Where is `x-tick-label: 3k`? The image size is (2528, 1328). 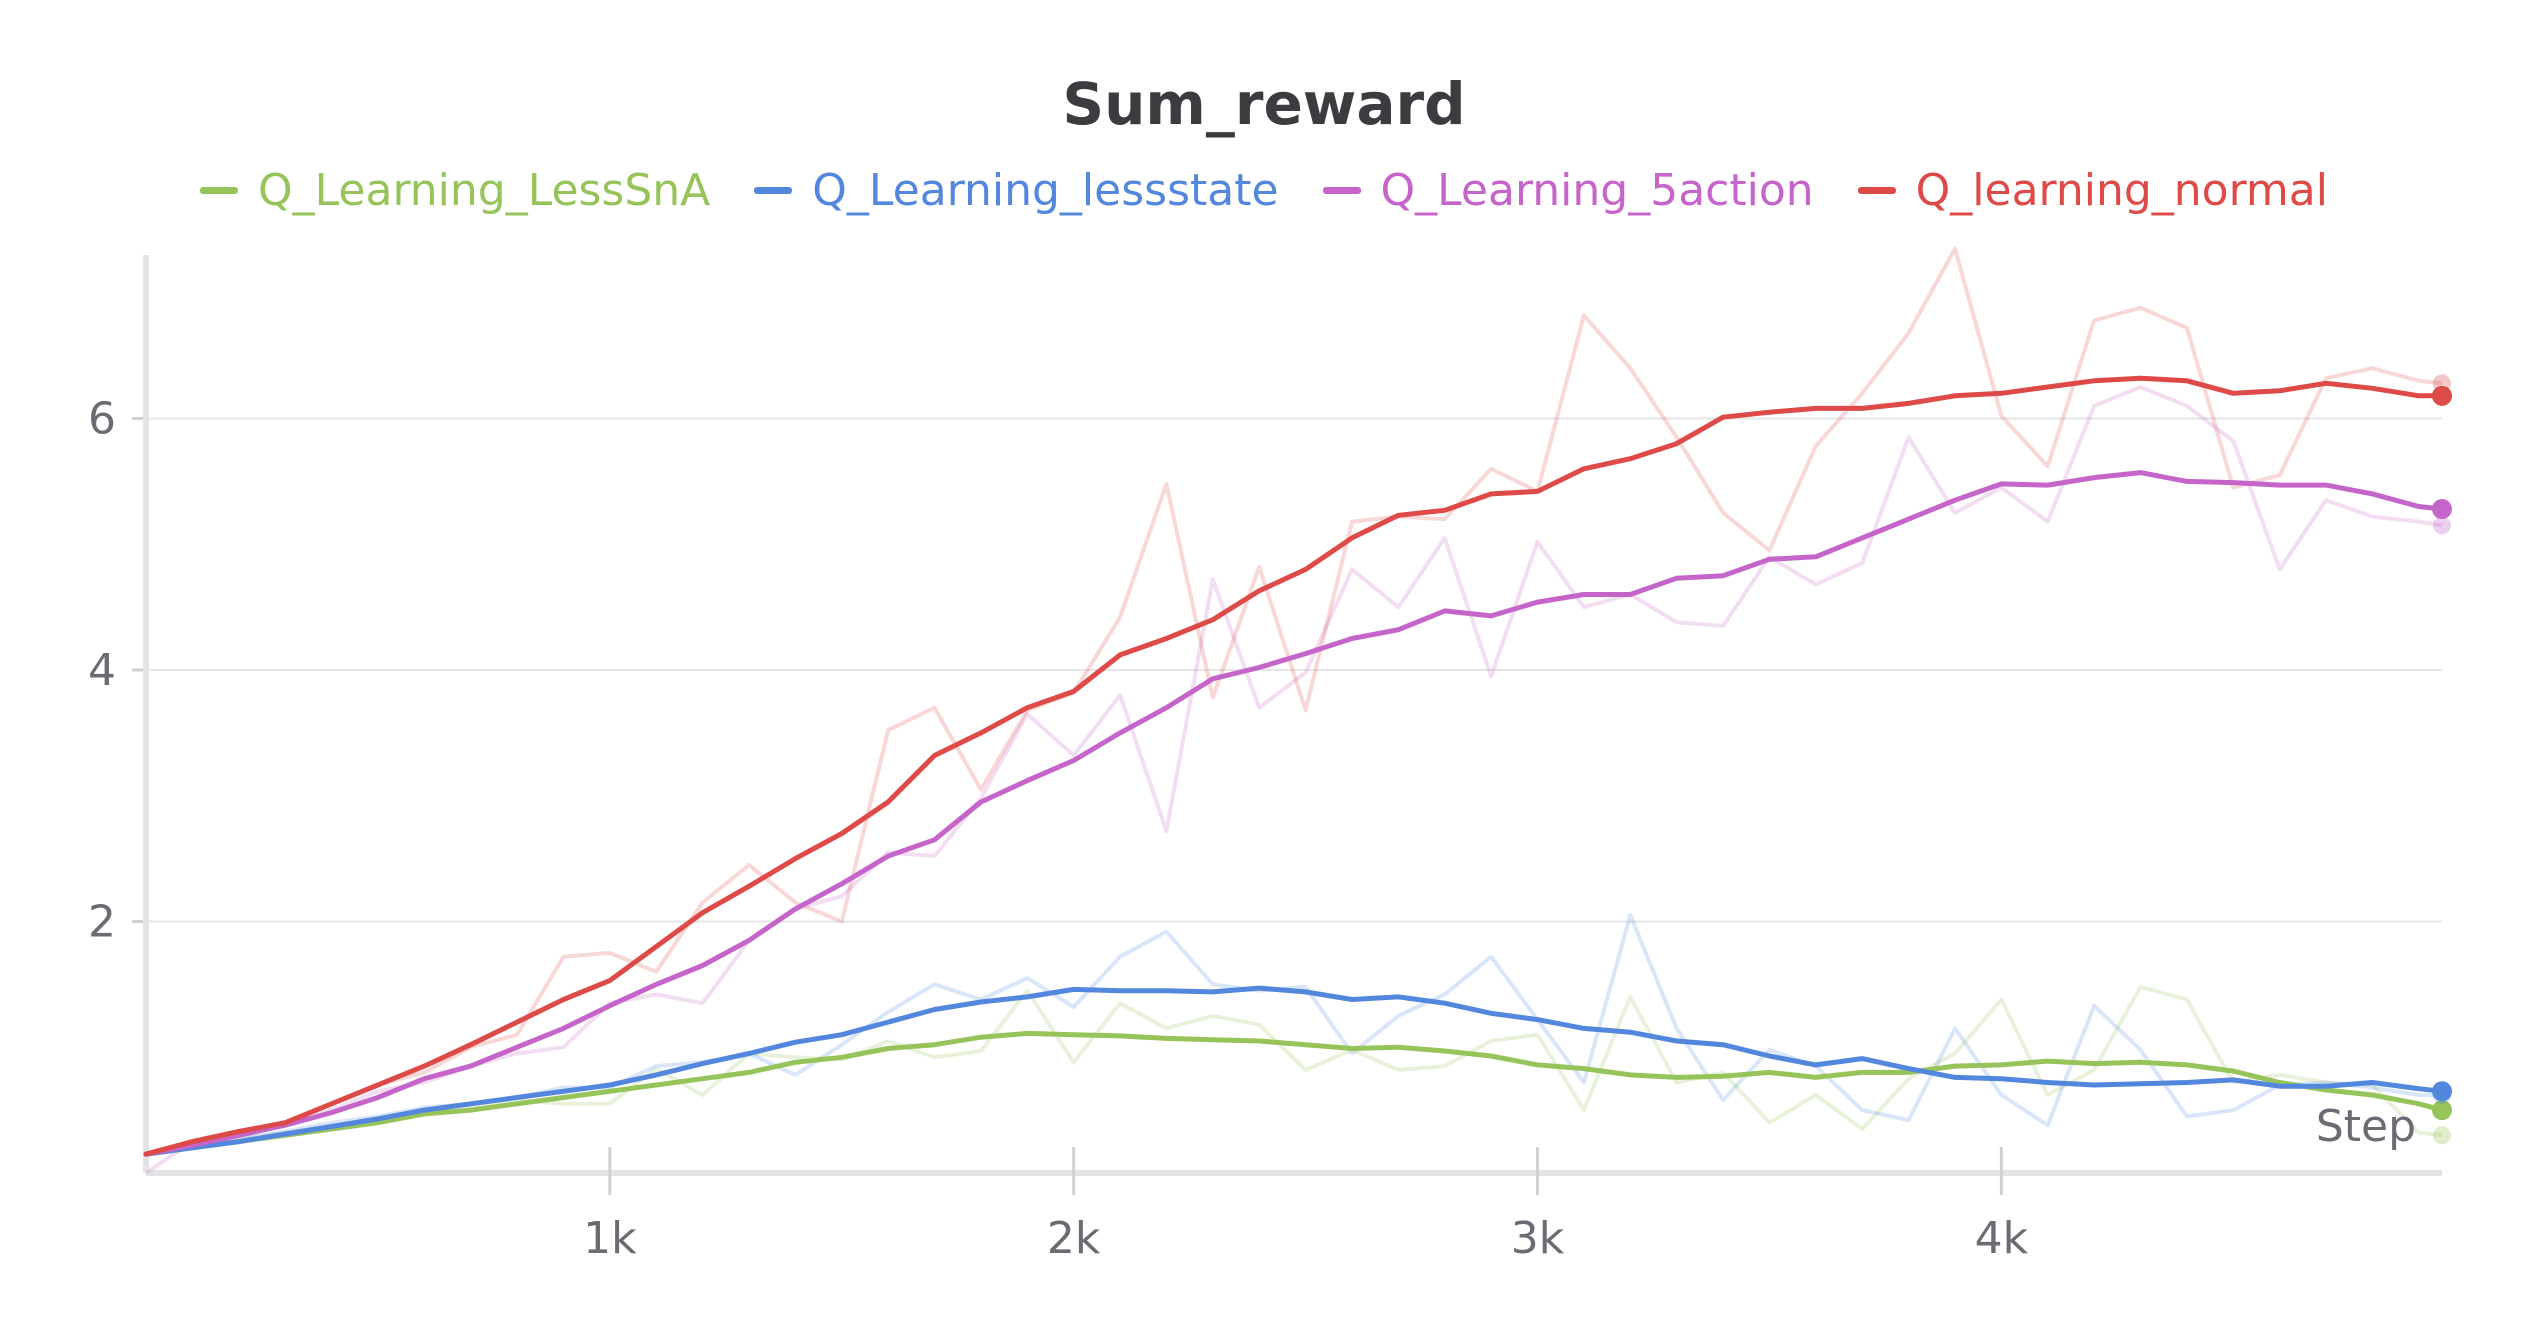 x-tick-label: 3k is located at coordinates (1538, 1238).